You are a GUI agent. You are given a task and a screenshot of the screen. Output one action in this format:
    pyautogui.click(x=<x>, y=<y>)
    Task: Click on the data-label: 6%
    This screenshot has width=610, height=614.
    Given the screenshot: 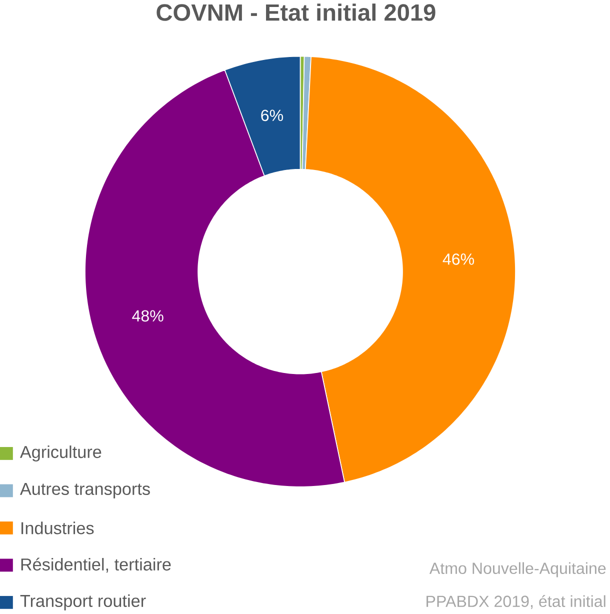 What is the action you would take?
    pyautogui.click(x=272, y=116)
    